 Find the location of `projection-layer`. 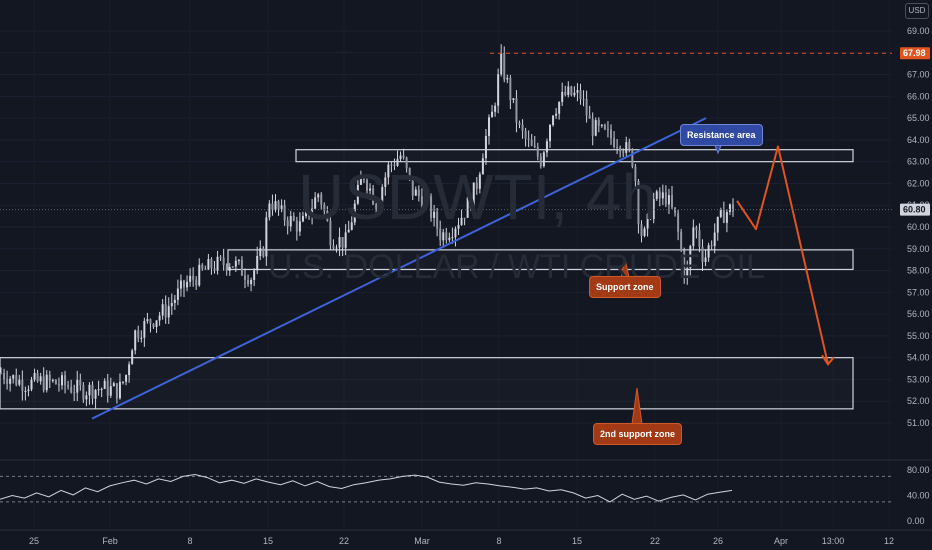

projection-layer is located at coordinates (785, 255).